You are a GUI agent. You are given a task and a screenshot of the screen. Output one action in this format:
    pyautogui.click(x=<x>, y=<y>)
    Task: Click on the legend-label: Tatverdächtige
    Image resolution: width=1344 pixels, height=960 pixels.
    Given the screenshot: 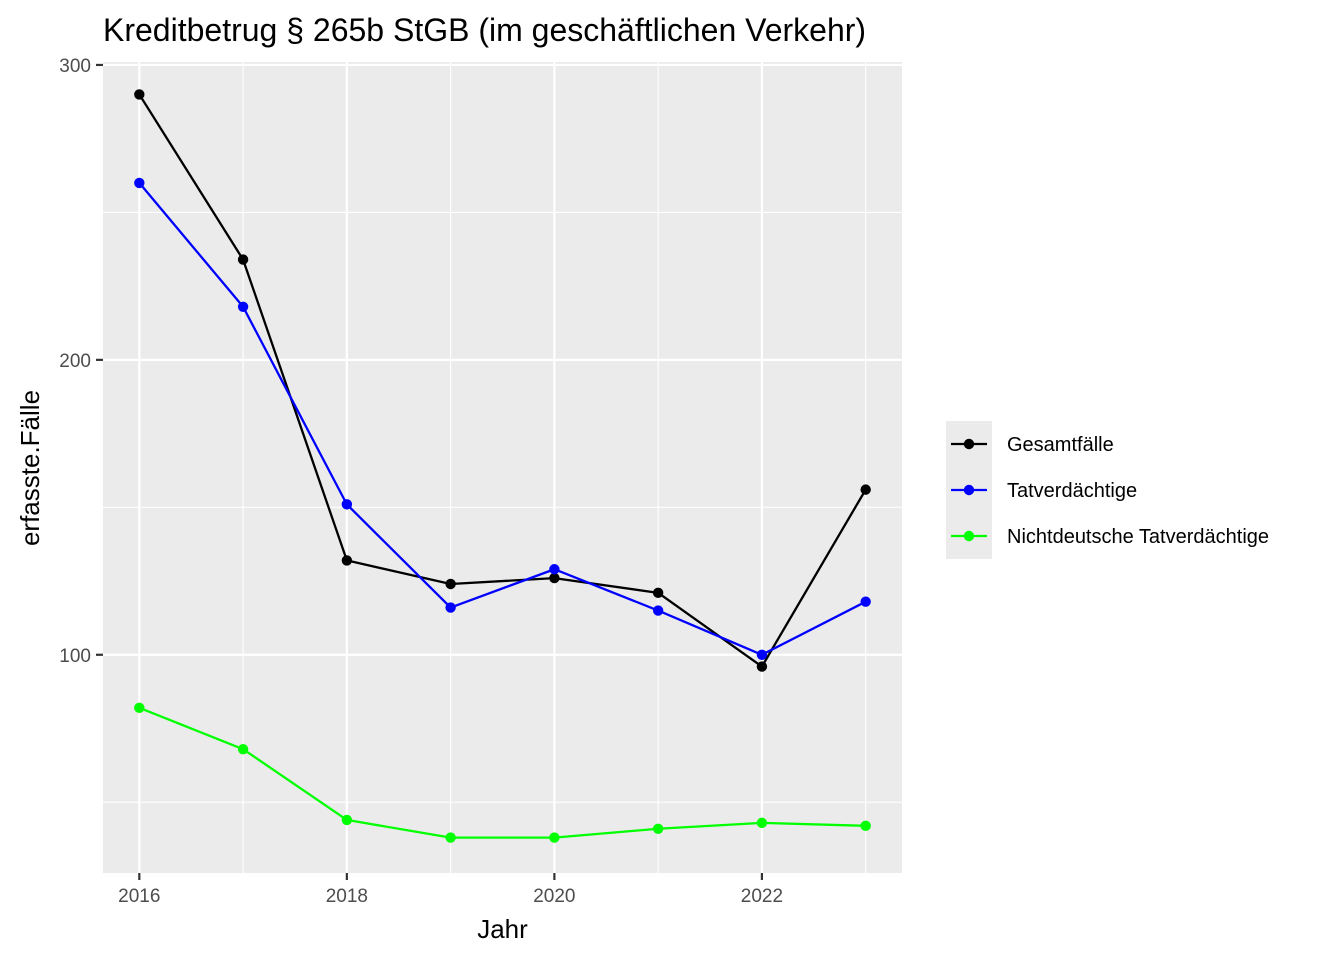 What is the action you would take?
    pyautogui.click(x=1072, y=491)
    